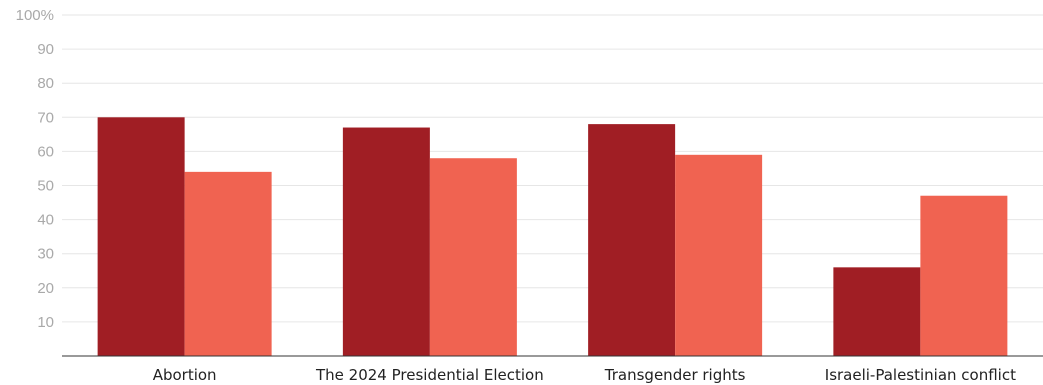  I want to click on y-tick-label: 20, so click(45, 288).